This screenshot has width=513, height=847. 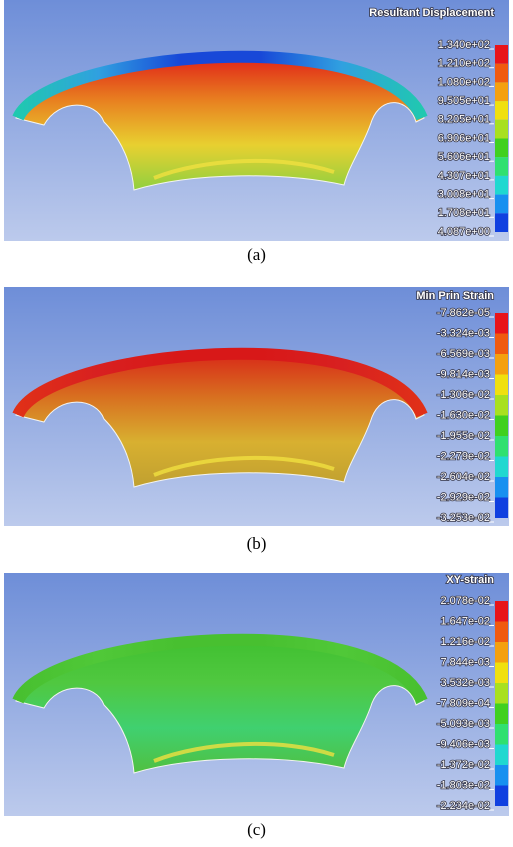 What do you see at coordinates (464, 213) in the screenshot?
I see `legend-label: 1.708e+01` at bounding box center [464, 213].